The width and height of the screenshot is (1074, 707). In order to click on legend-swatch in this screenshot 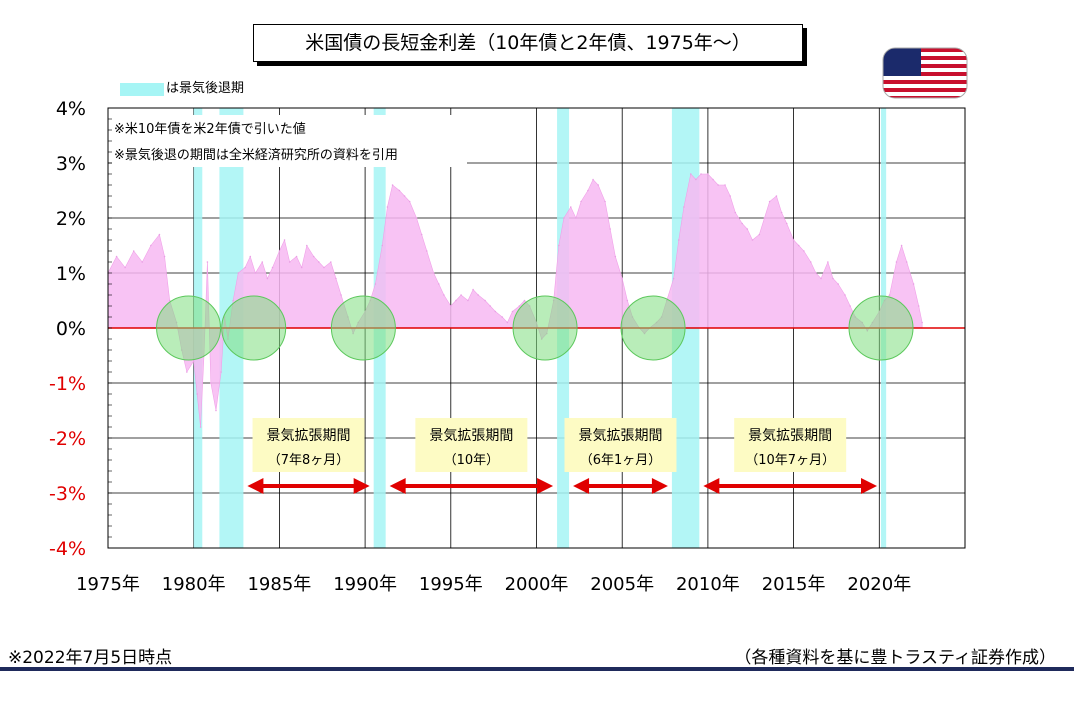, I will do `click(142, 89)`.